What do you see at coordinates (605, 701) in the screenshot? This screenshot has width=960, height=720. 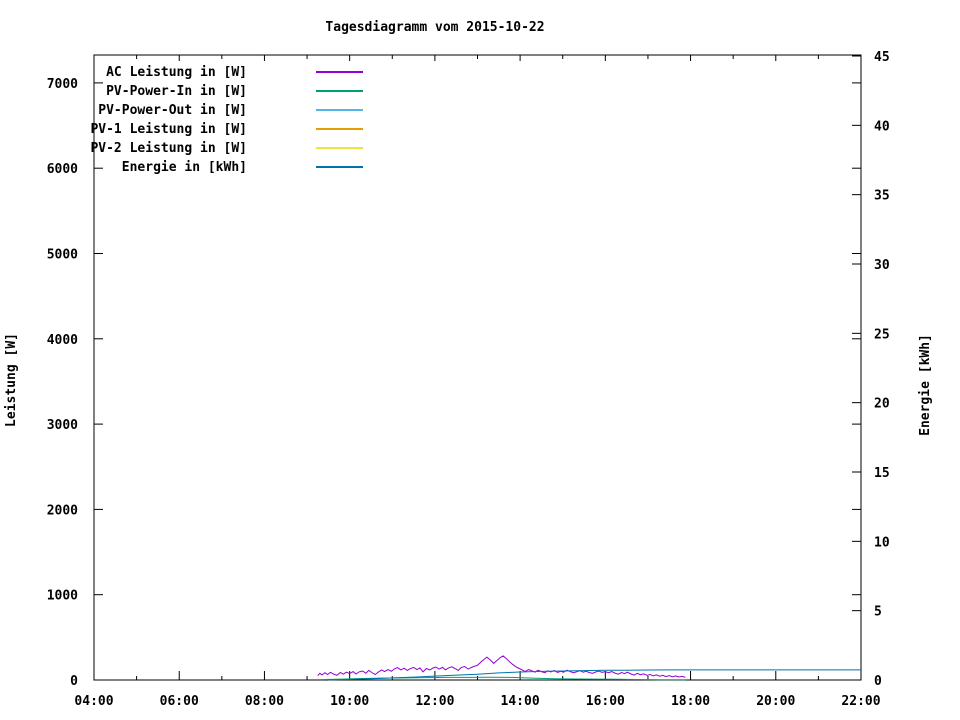 I see `x-tick-label: 16:00` at bounding box center [605, 701].